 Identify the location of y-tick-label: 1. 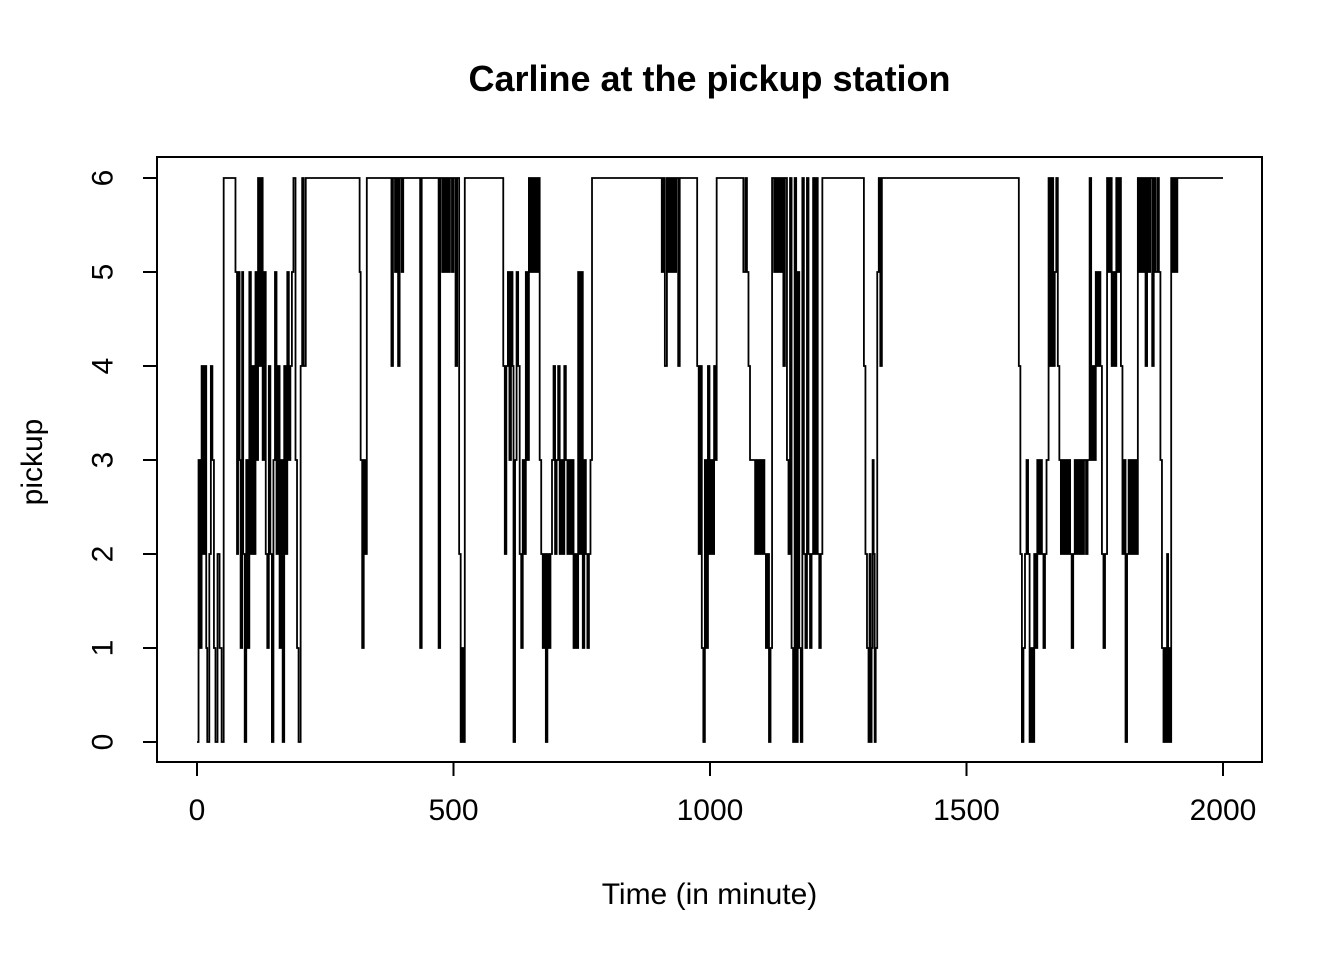
(103, 648).